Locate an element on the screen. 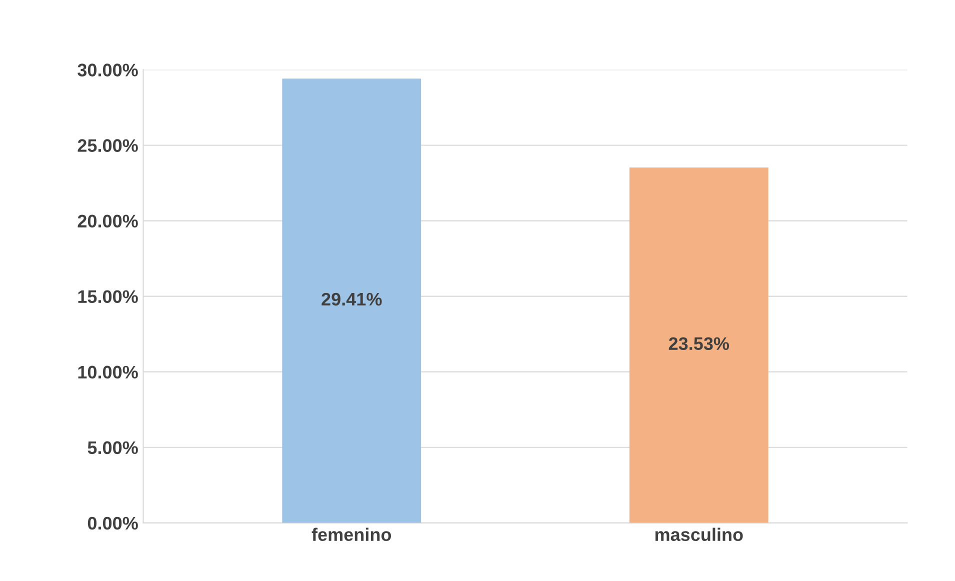  y-tick-label: 30.00% is located at coordinates (108, 70).